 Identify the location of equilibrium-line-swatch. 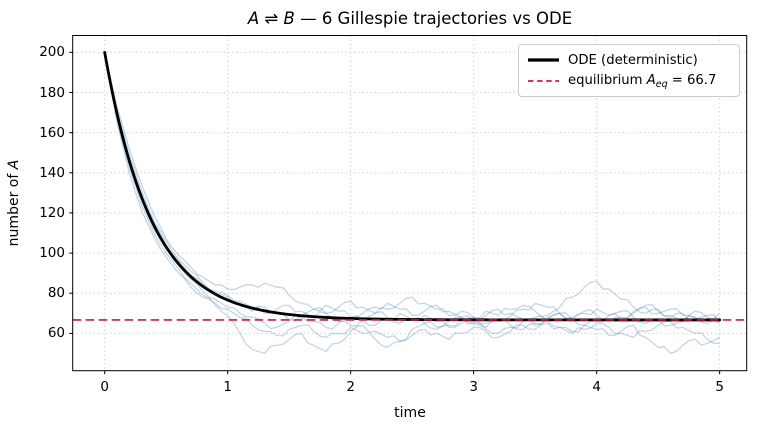
(543, 81).